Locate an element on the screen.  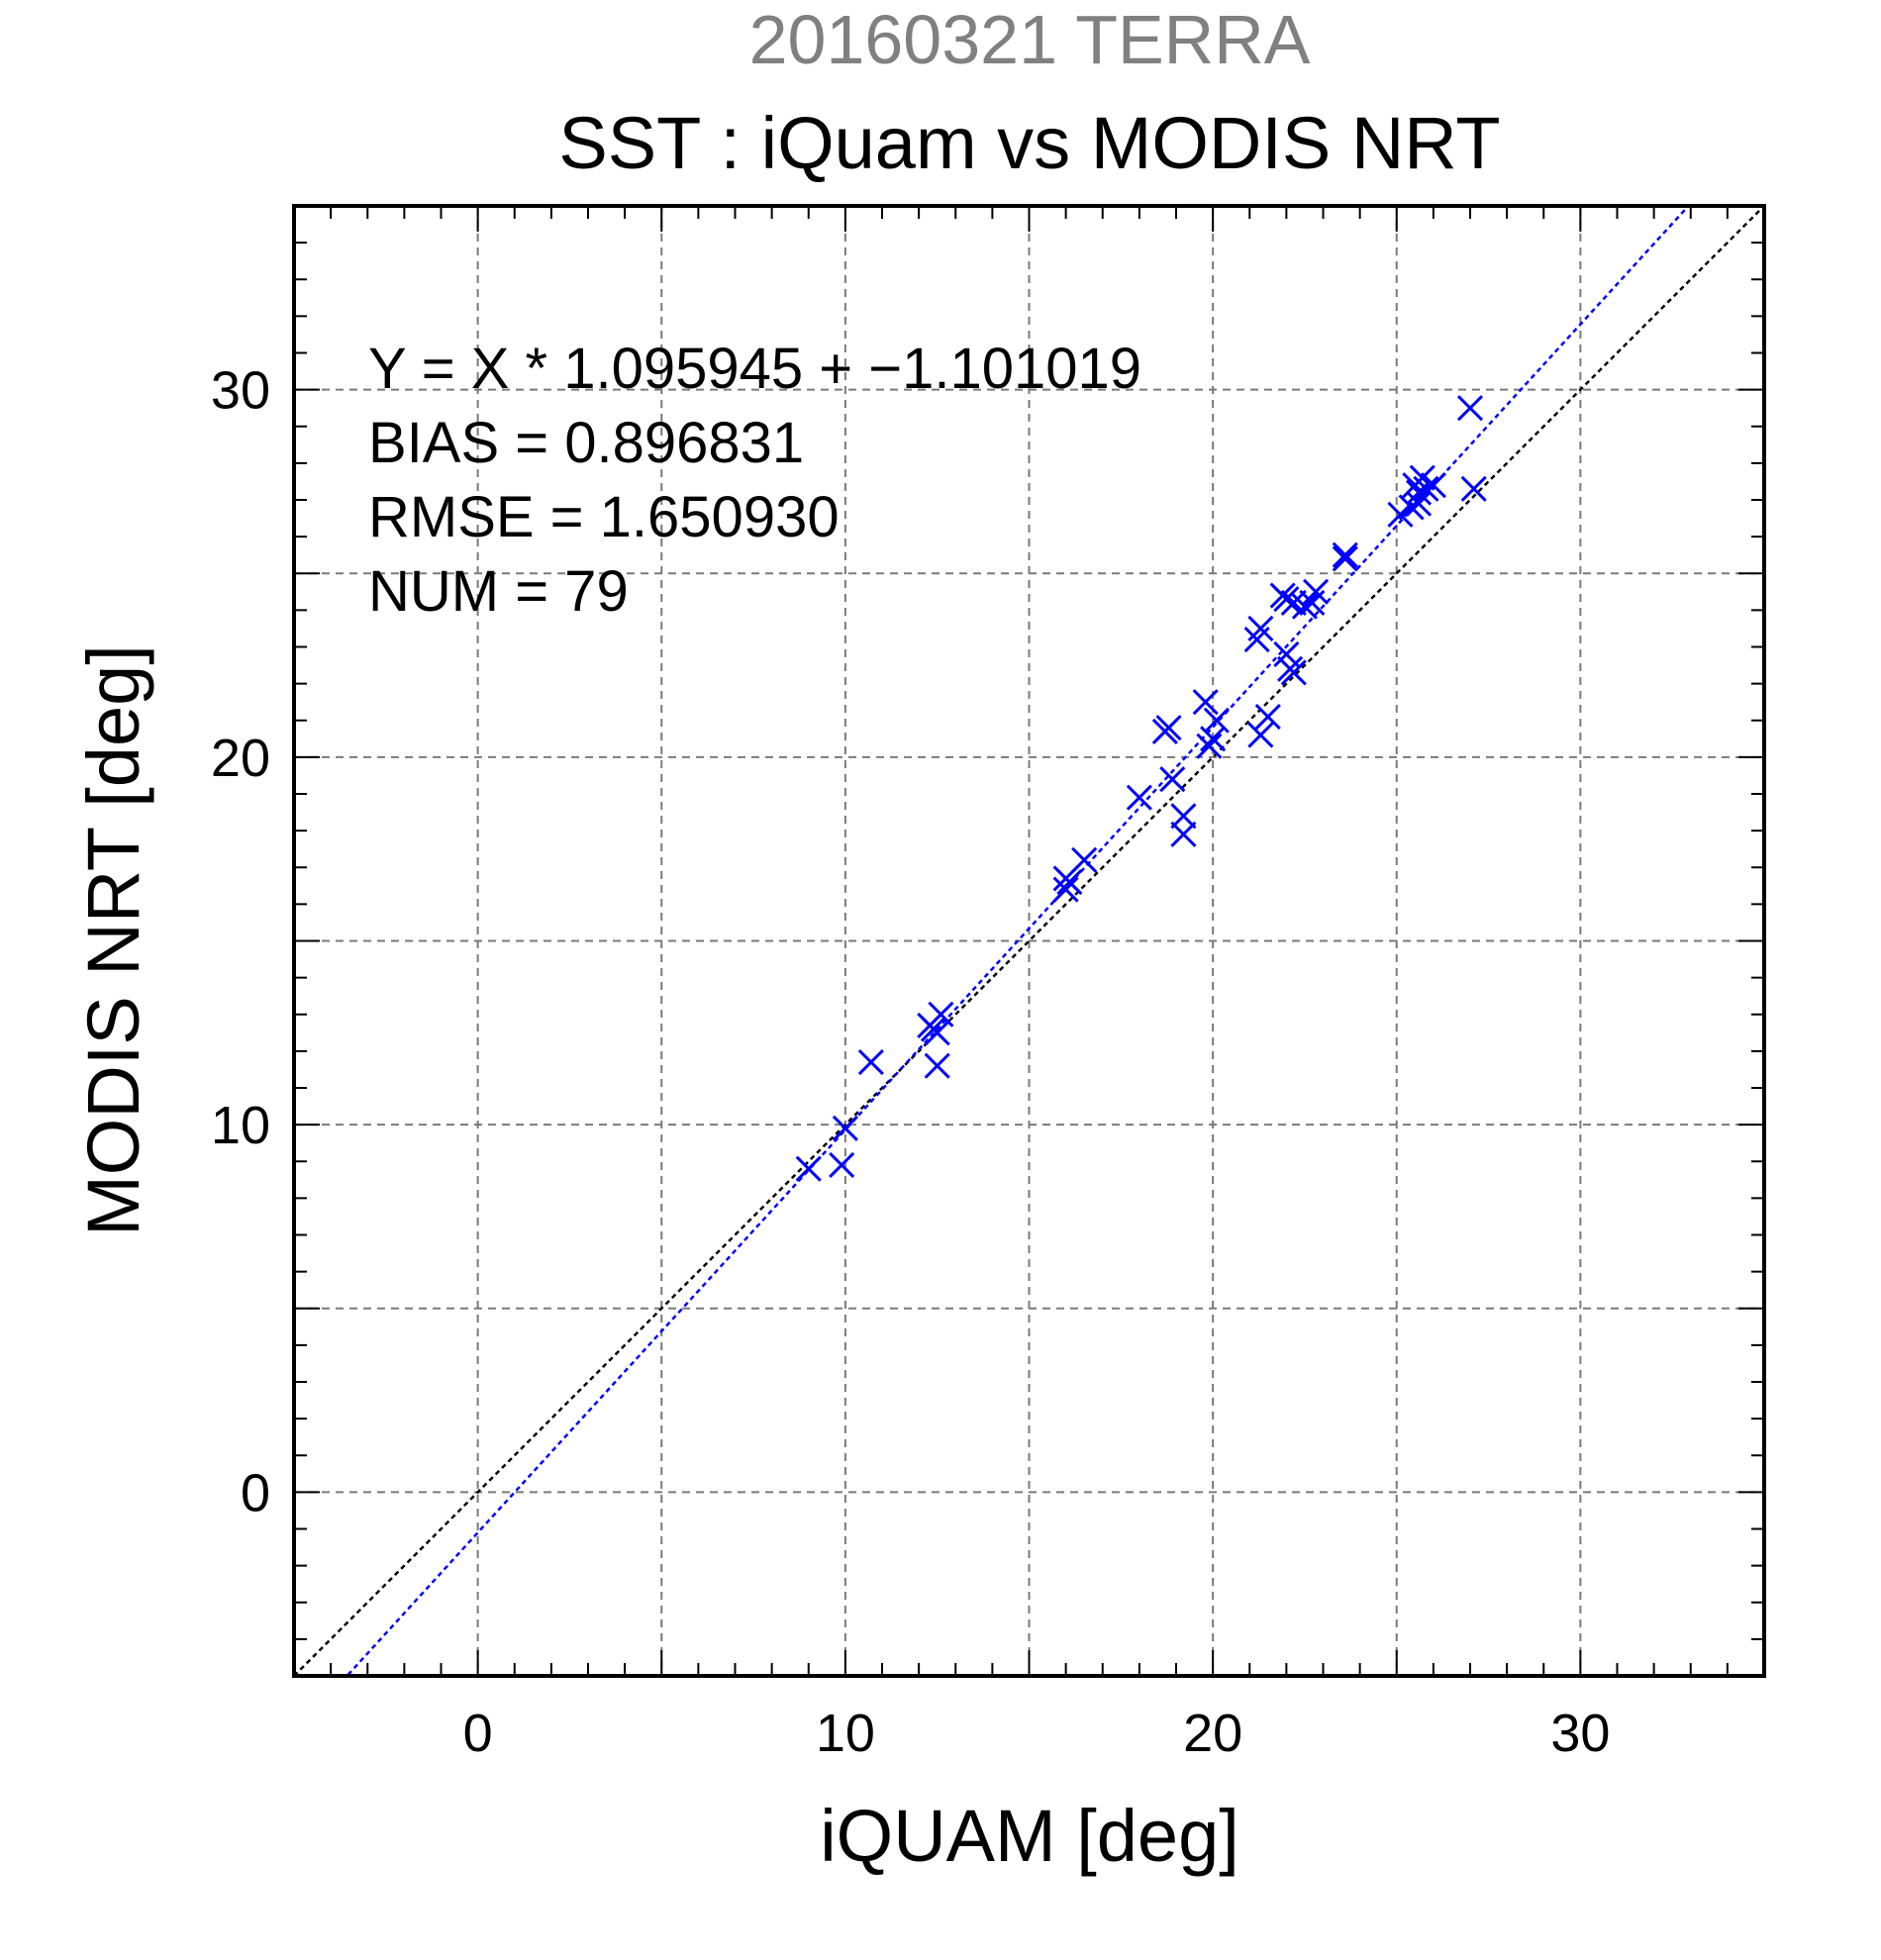
chart-title: SST : iQuam vs MODIS NRT is located at coordinates (1029, 143).